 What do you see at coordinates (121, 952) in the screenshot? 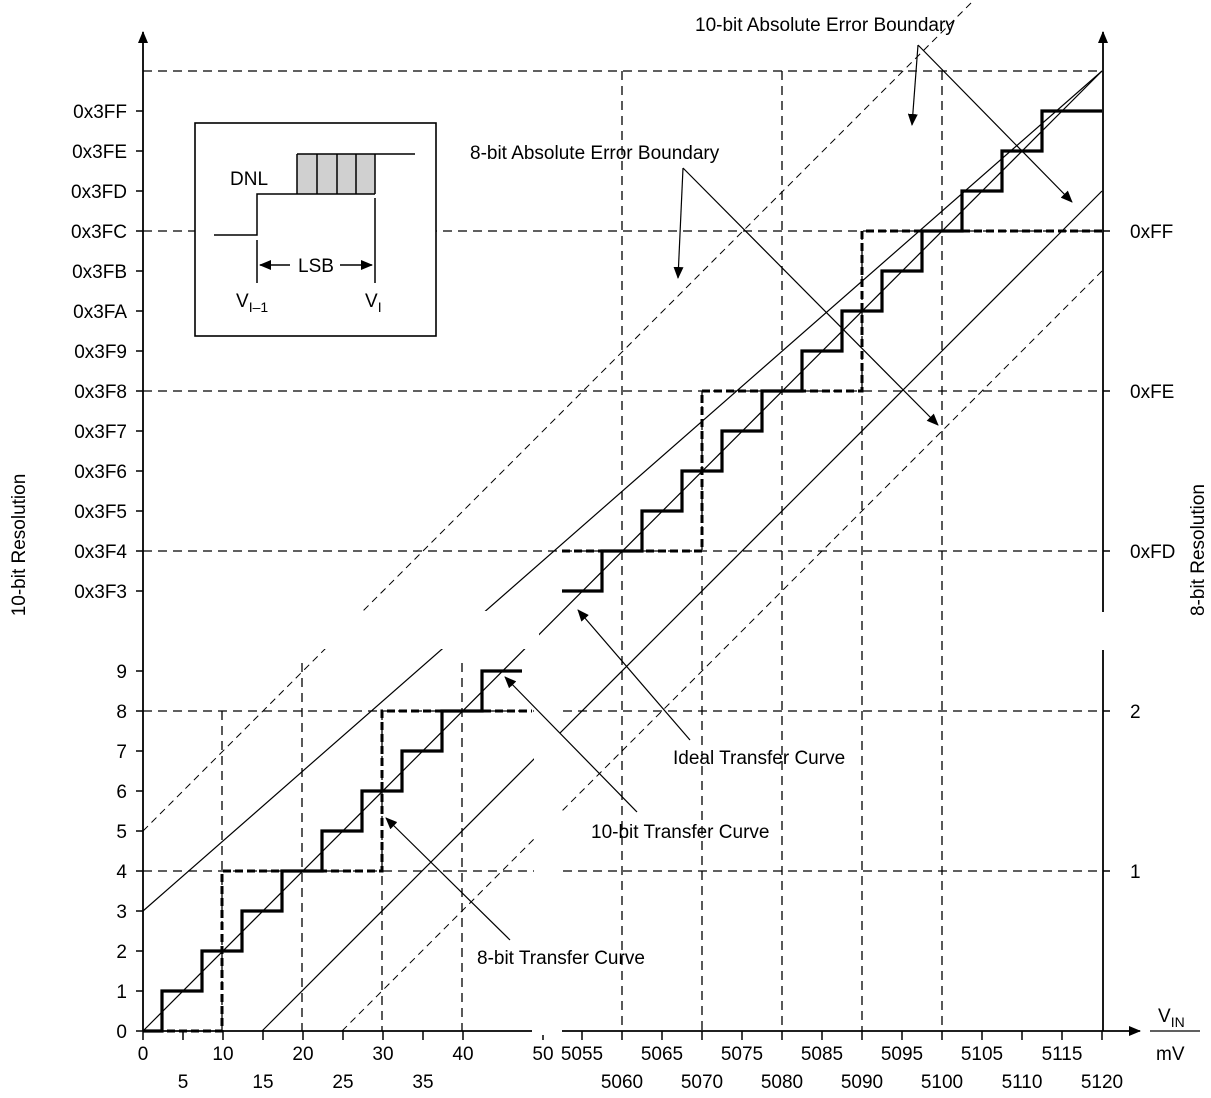
I see `y-tick-label-lower: 2` at bounding box center [121, 952].